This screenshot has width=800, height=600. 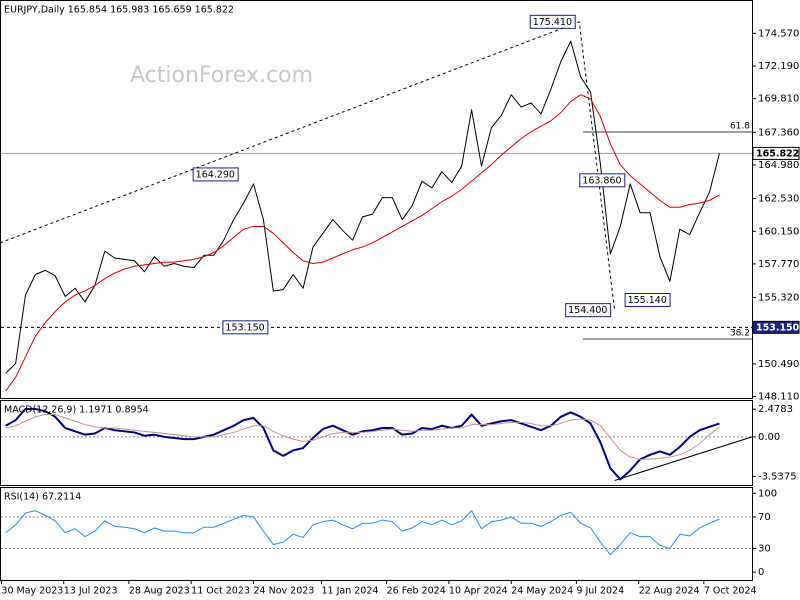 What do you see at coordinates (76, 410) in the screenshot?
I see `panel-title: MACD(12,26,9) 1.1971 0.8954` at bounding box center [76, 410].